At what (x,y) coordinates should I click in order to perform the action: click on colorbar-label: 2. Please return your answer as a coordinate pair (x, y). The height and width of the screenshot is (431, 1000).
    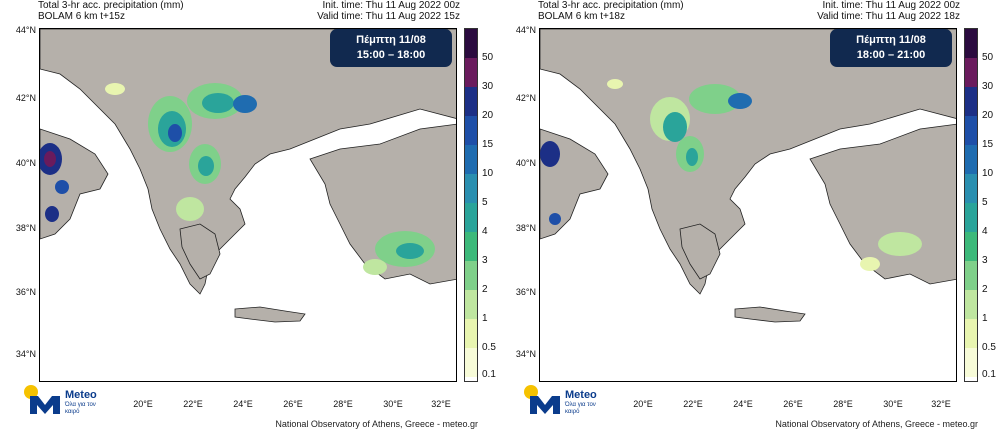
    Looking at the image, I should click on (985, 289).